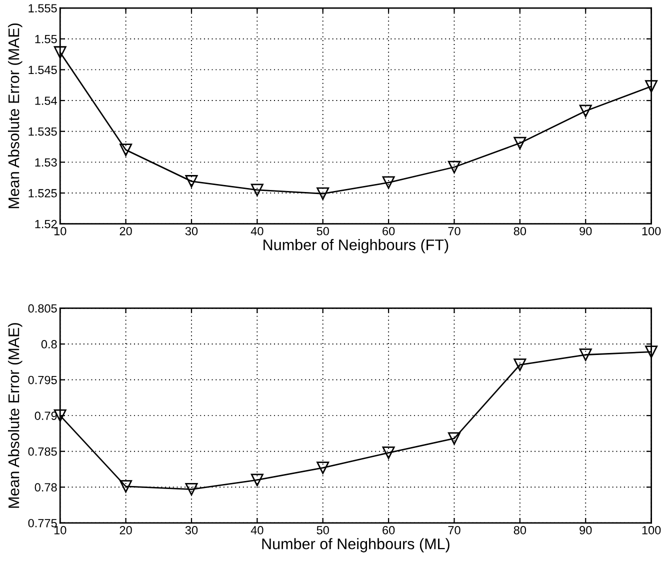 The width and height of the screenshot is (668, 574). What do you see at coordinates (49, 344) in the screenshot?
I see `y-tick-label: 0.8` at bounding box center [49, 344].